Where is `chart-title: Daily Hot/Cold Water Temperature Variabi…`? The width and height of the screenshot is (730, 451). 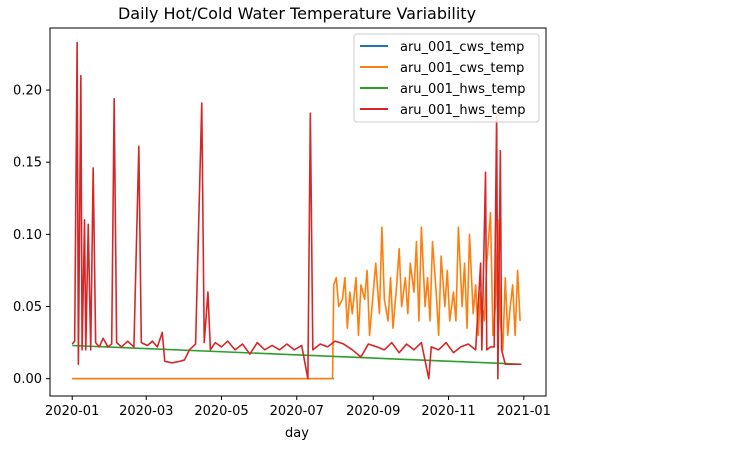 chart-title: Daily Hot/Cold Water Temperature Variabi… is located at coordinates (297, 13).